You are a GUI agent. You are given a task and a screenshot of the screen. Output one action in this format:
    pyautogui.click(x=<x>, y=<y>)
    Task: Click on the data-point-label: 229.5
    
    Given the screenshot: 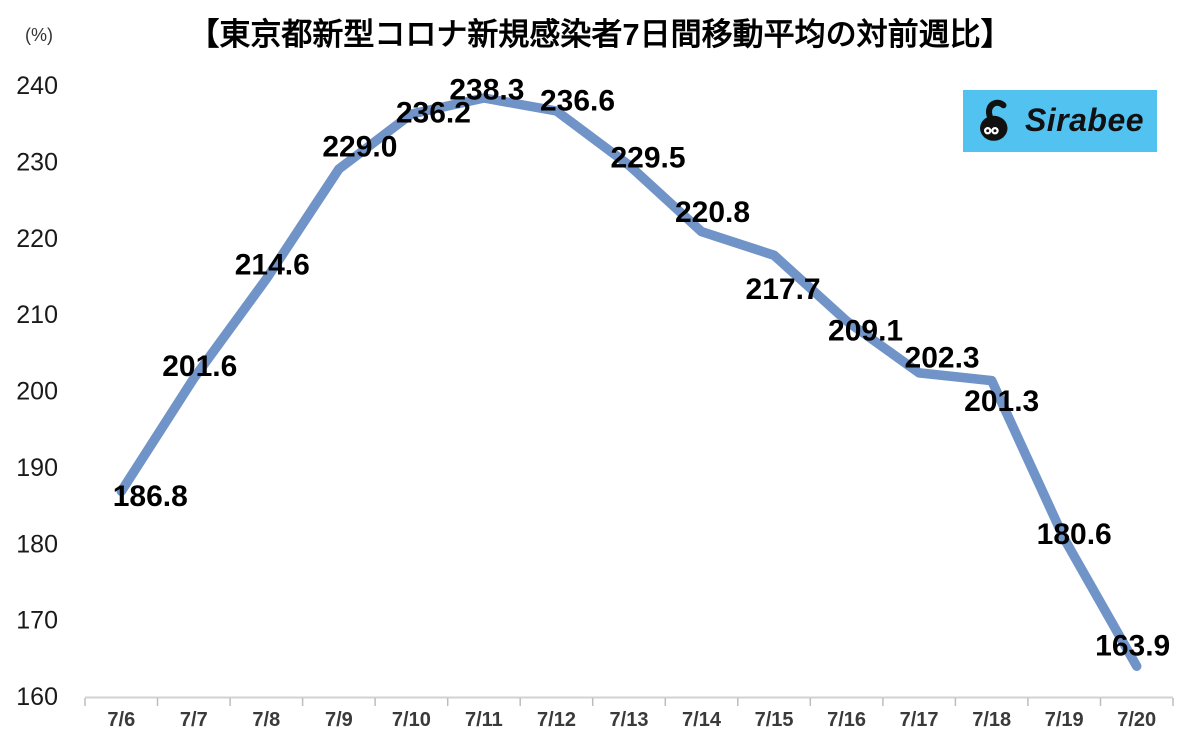 What is the action you would take?
    pyautogui.click(x=647, y=158)
    